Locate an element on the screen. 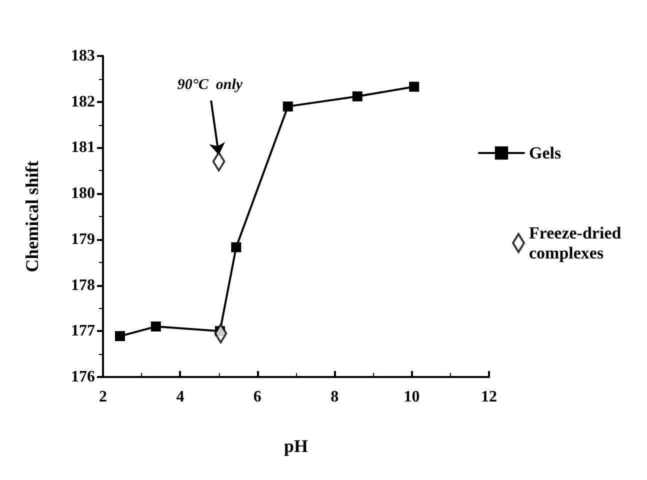 The width and height of the screenshot is (647, 480). y-tick-label: 183 is located at coordinates (83, 56).